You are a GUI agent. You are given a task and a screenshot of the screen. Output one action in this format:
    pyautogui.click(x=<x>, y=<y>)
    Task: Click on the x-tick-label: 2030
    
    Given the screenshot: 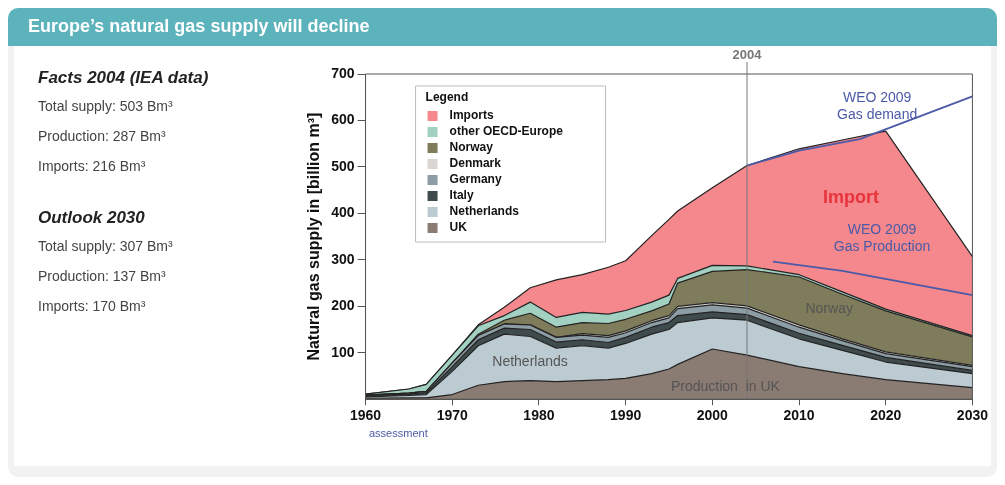 What is the action you would take?
    pyautogui.click(x=972, y=415)
    